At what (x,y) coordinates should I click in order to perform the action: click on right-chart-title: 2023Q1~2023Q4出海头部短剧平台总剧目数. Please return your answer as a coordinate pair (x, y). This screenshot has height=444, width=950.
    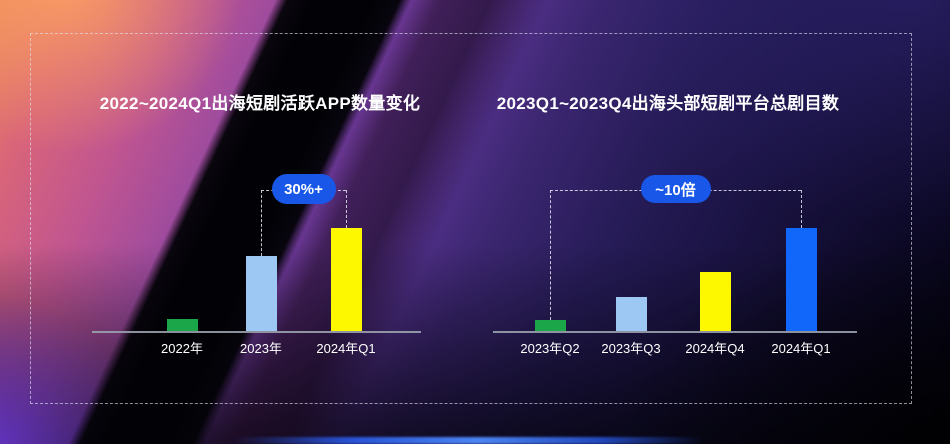
    Looking at the image, I should click on (668, 103).